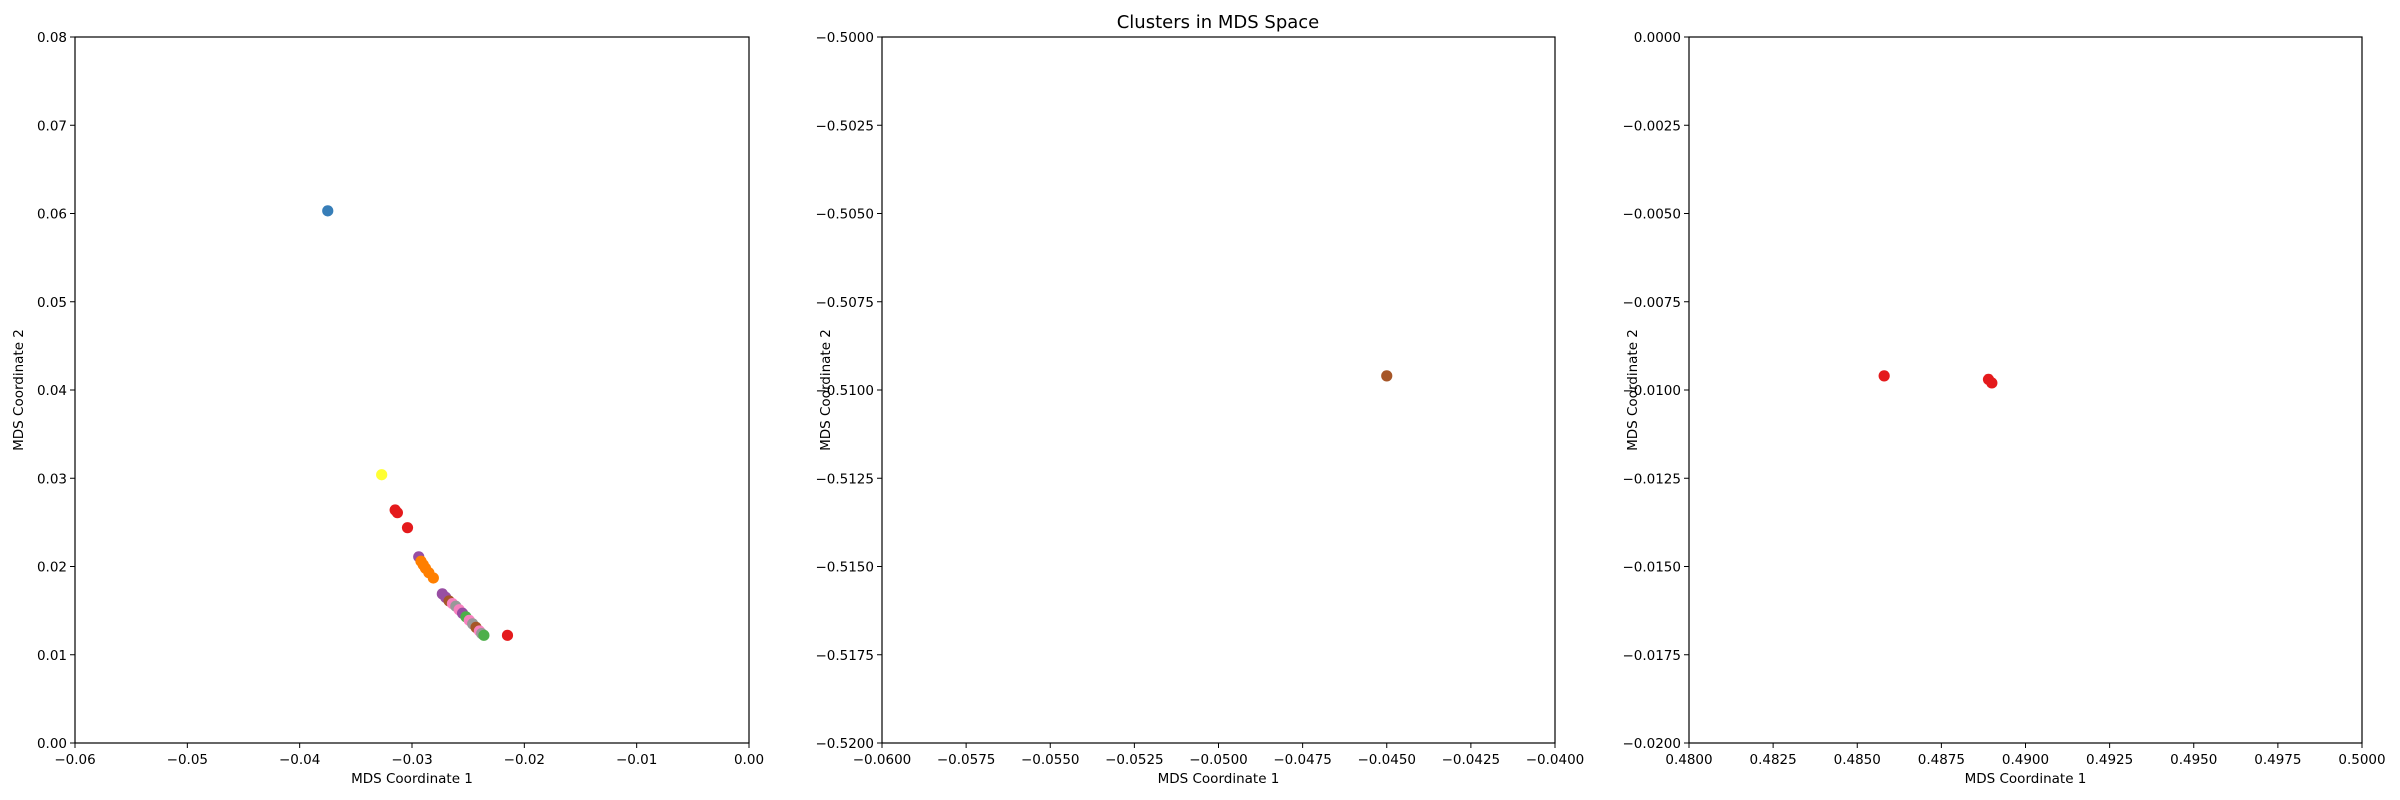  Describe the element at coordinates (52, 391) in the screenshot. I see `y-tick-label: 0.04` at that location.